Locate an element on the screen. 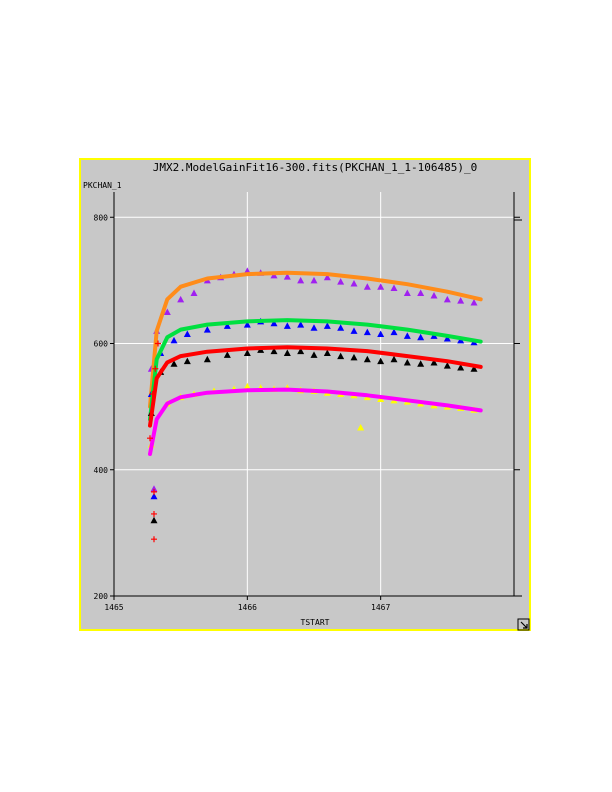 This screenshot has width=612, height=792. resize-corner-icon is located at coordinates (523, 624).